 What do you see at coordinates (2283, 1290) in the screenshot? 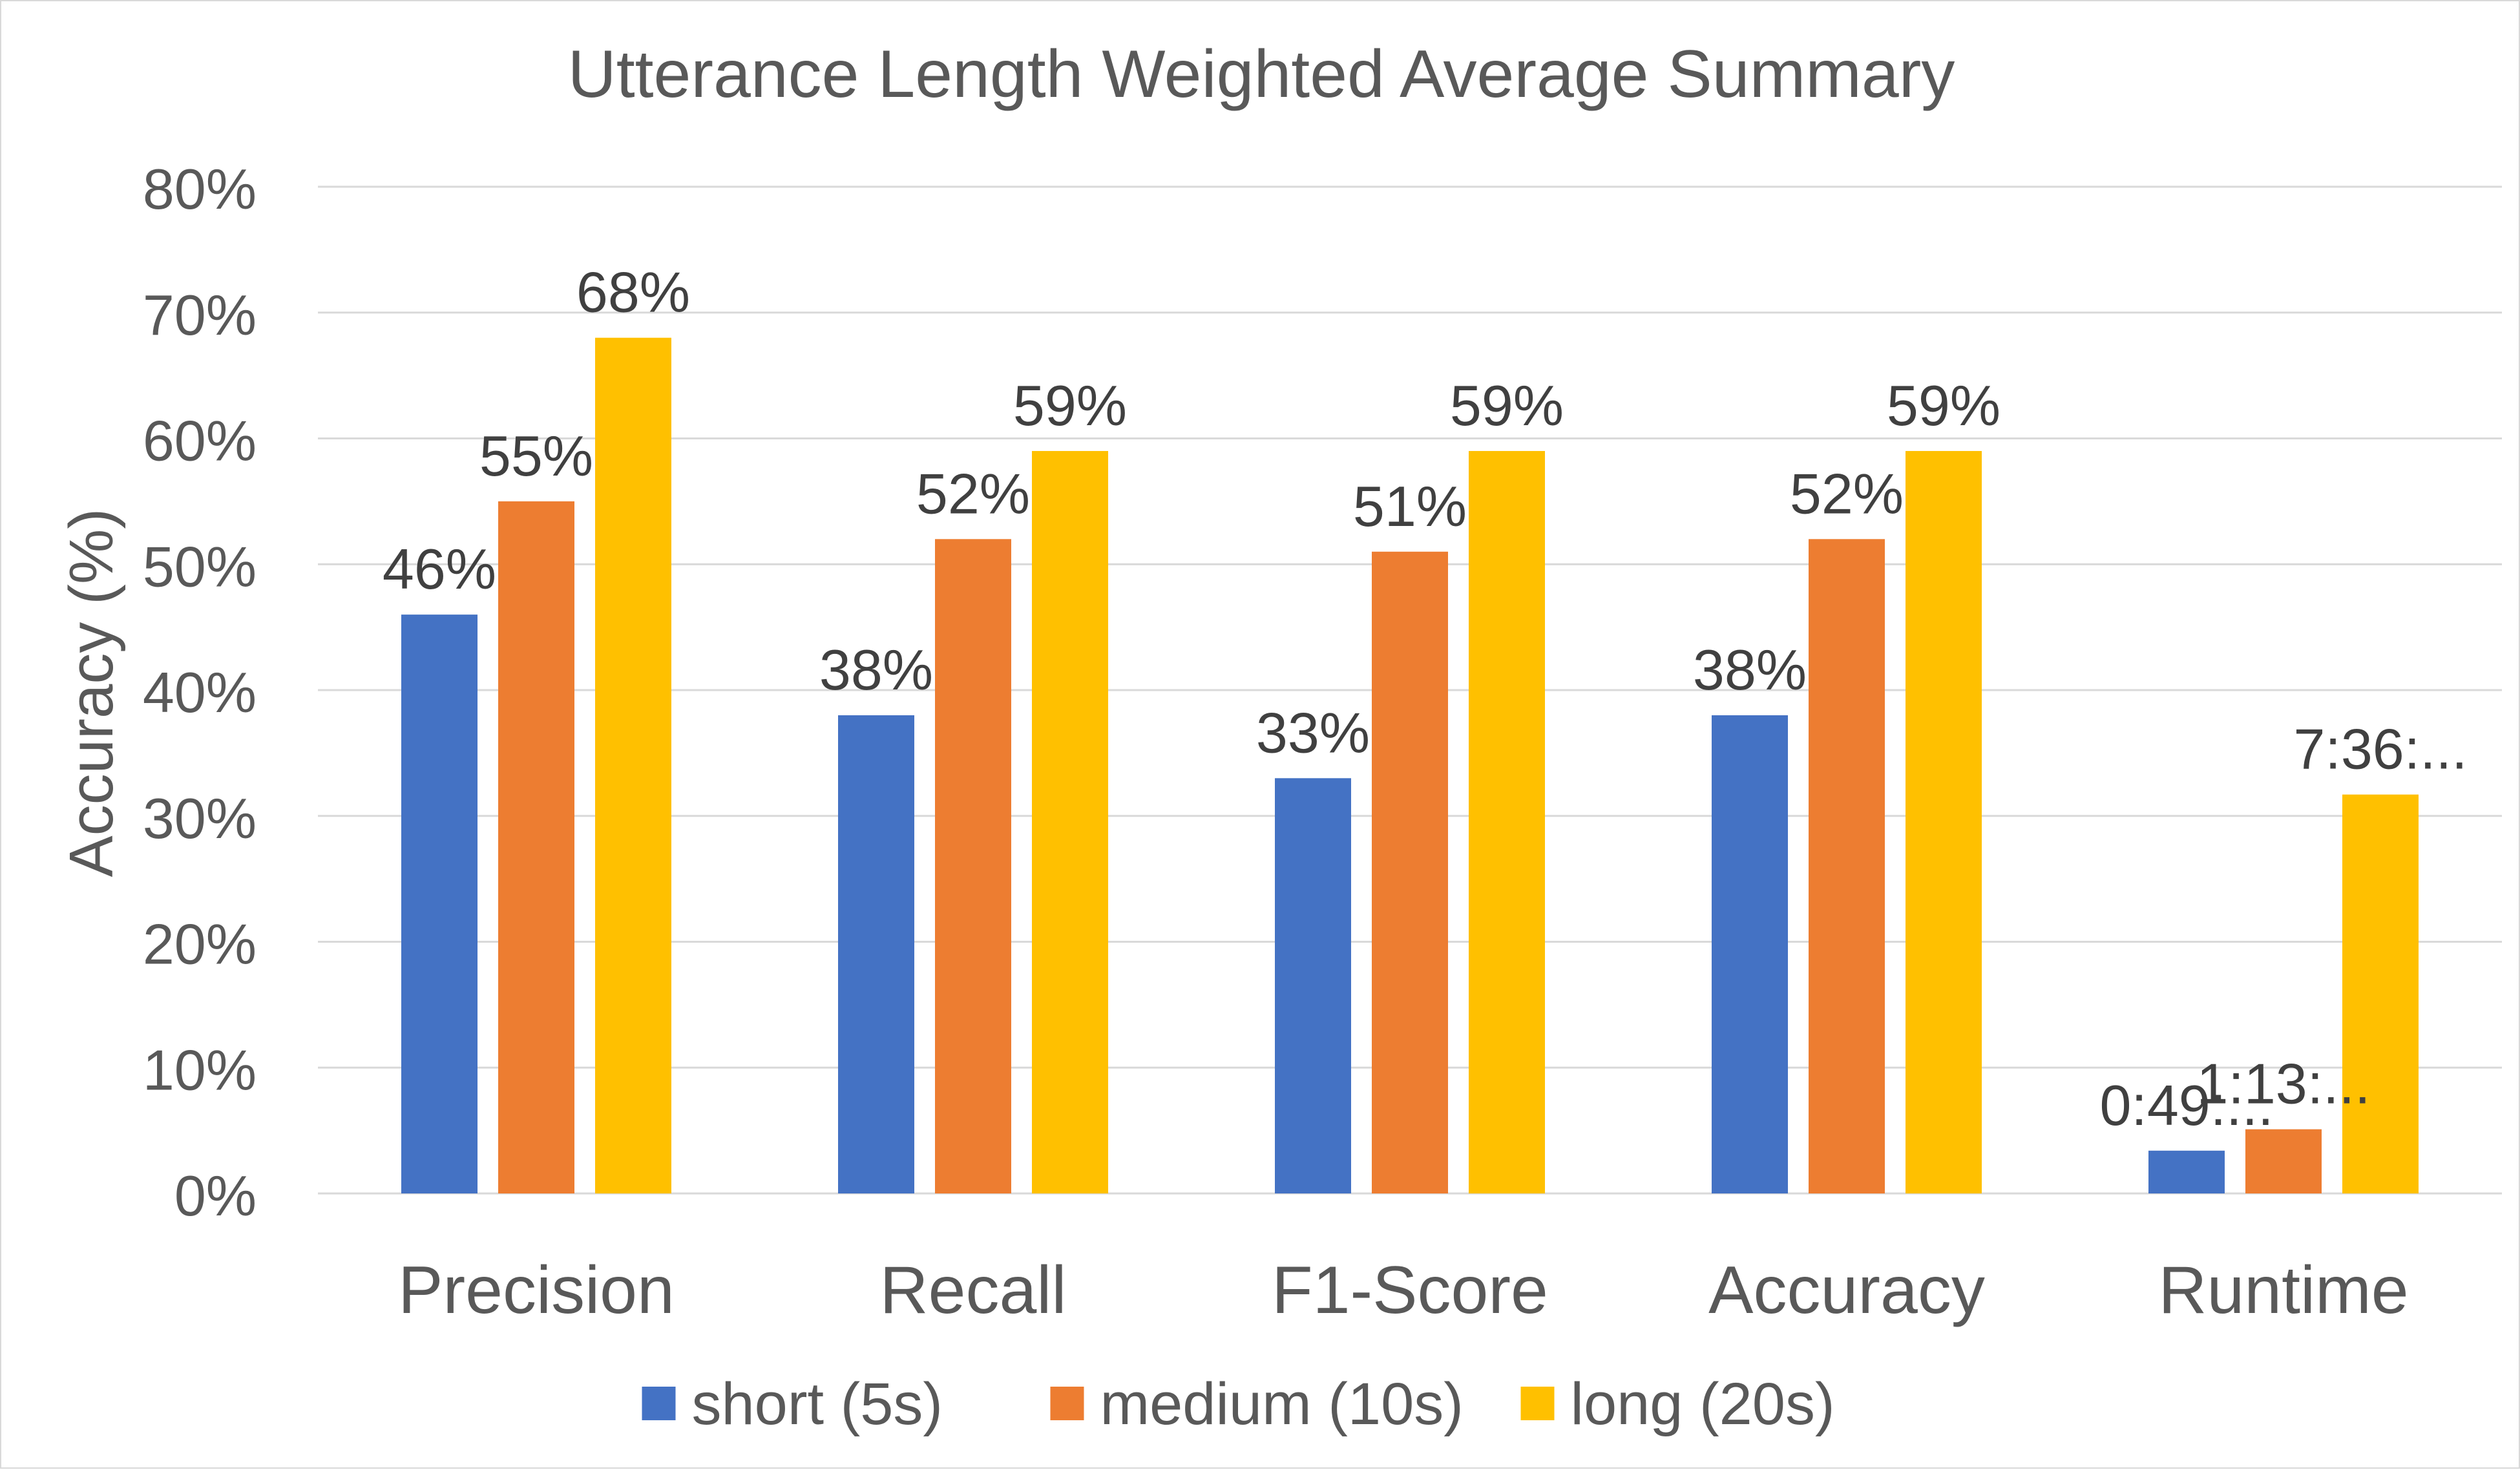
I see `x-tick-label: Runtime` at bounding box center [2283, 1290].